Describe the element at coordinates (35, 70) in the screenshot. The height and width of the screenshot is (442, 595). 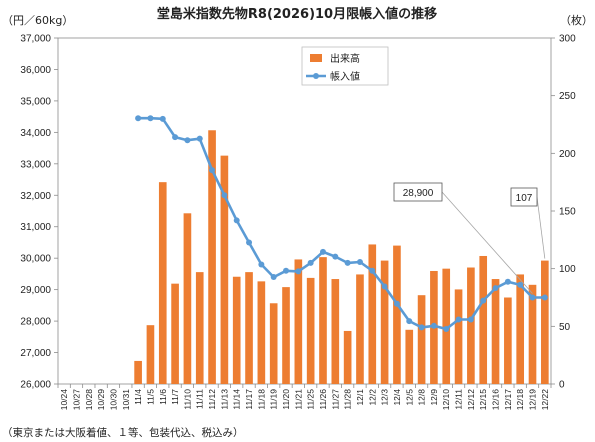
I see `left-tick-label: 36,000` at that location.